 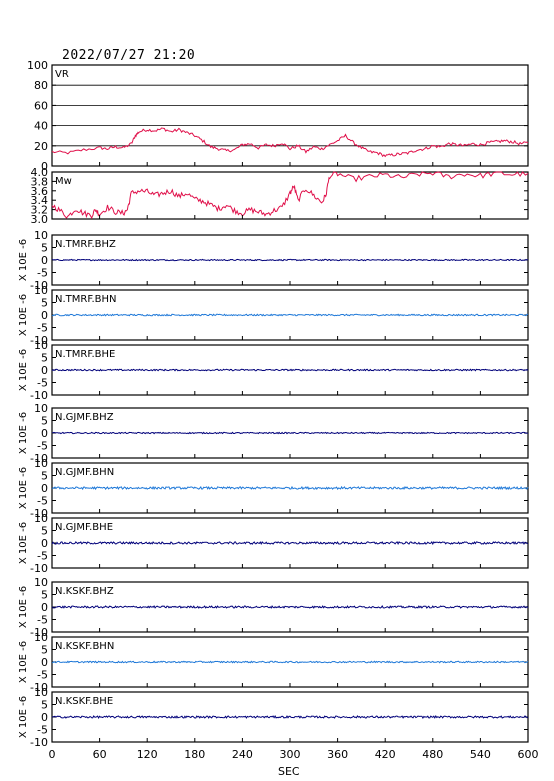 What do you see at coordinates (84, 472) in the screenshot?
I see `panel-label: N.GJMF.BHN` at bounding box center [84, 472].